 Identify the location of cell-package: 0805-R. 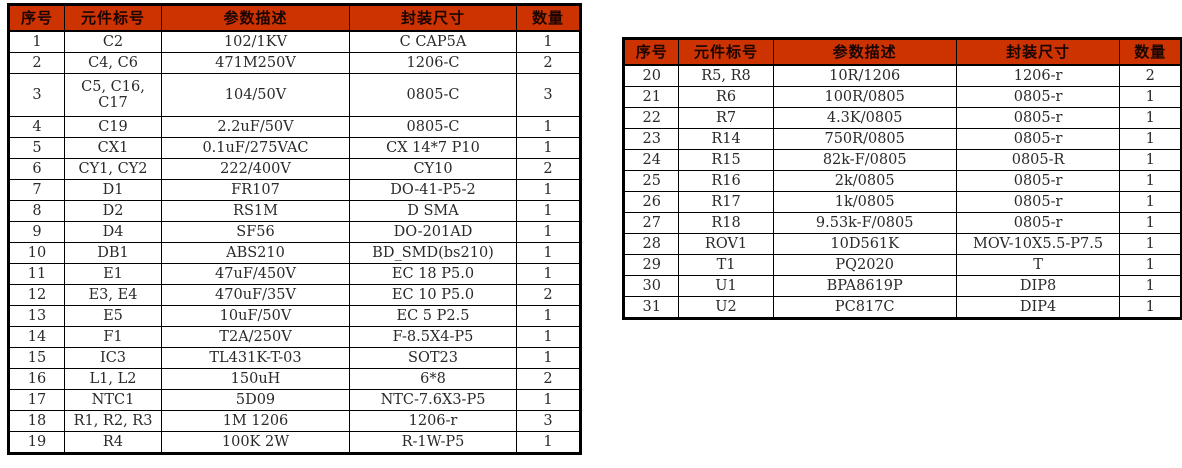
(1038, 160).